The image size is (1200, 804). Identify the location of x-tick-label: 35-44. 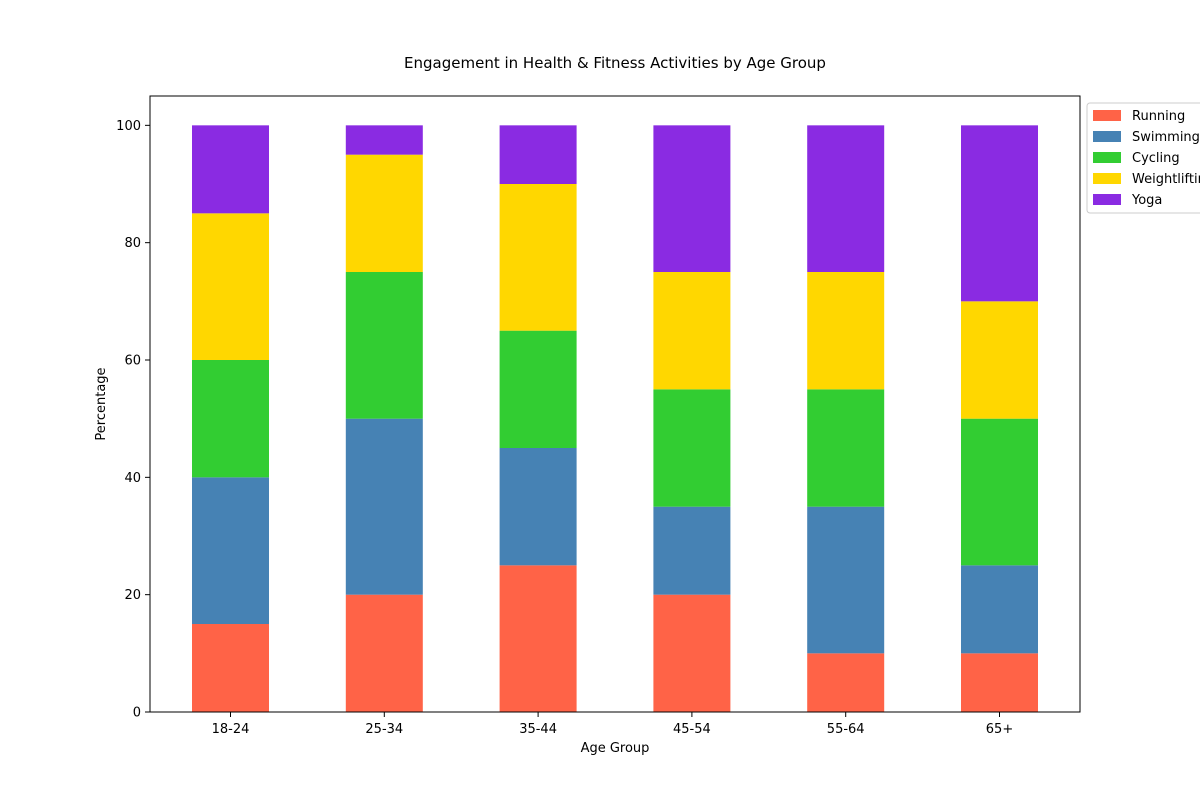
(538, 729).